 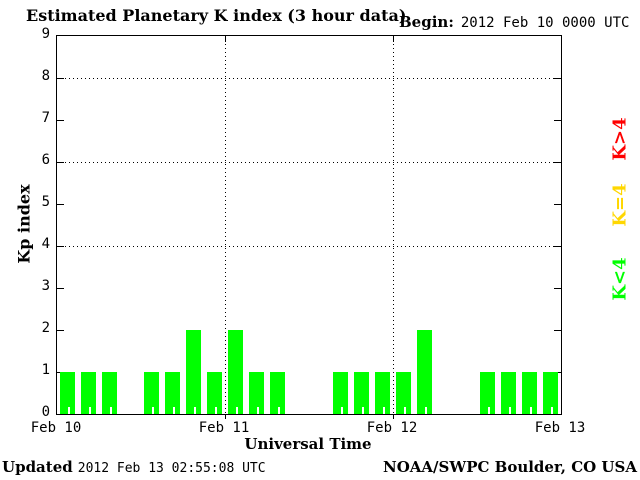 What do you see at coordinates (45, 34) in the screenshot?
I see `y-tick-label-9: 9` at bounding box center [45, 34].